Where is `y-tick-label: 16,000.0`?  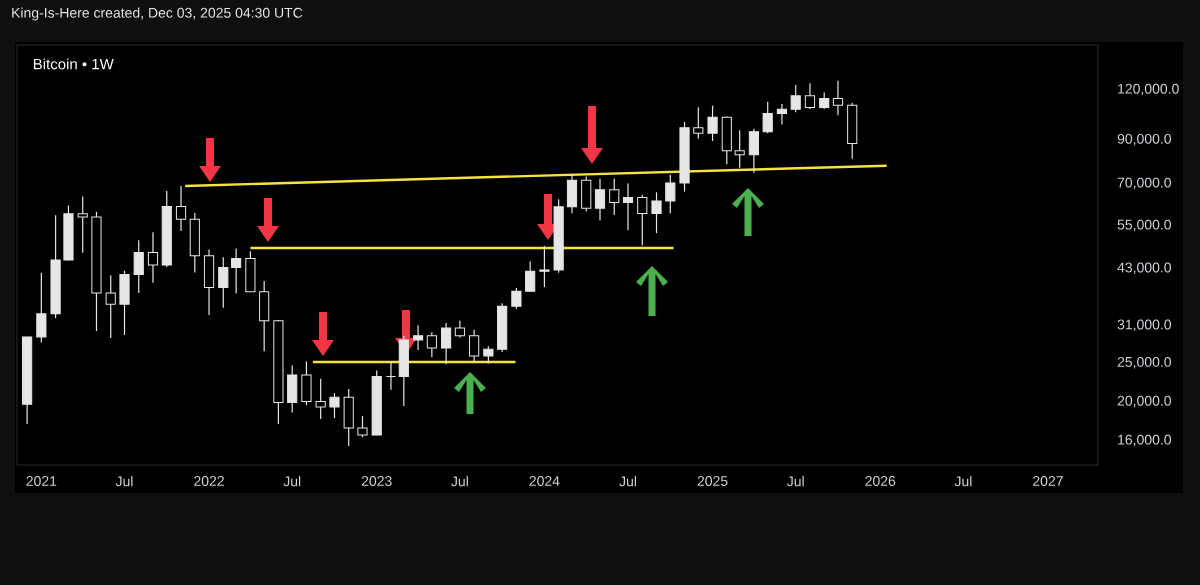 y-tick-label: 16,000.0 is located at coordinates (1145, 440).